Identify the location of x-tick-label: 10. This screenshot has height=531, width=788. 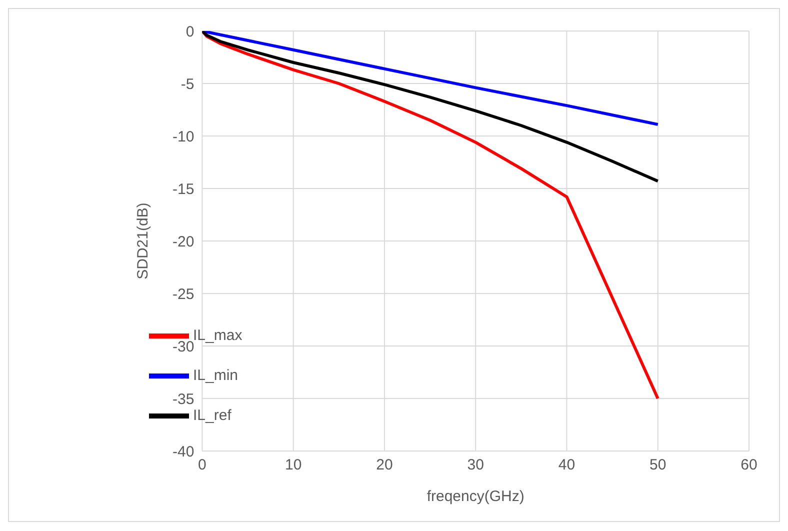
(293, 465).